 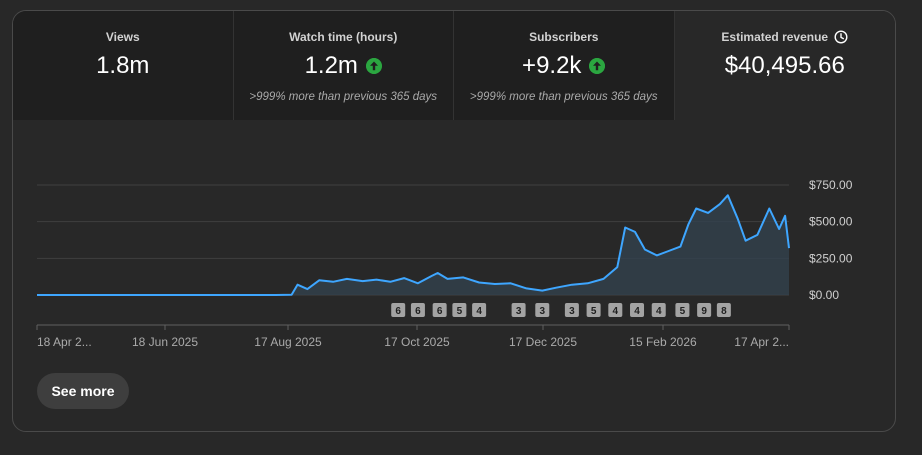 What do you see at coordinates (83, 391) in the screenshot?
I see `see-more-button: See more` at bounding box center [83, 391].